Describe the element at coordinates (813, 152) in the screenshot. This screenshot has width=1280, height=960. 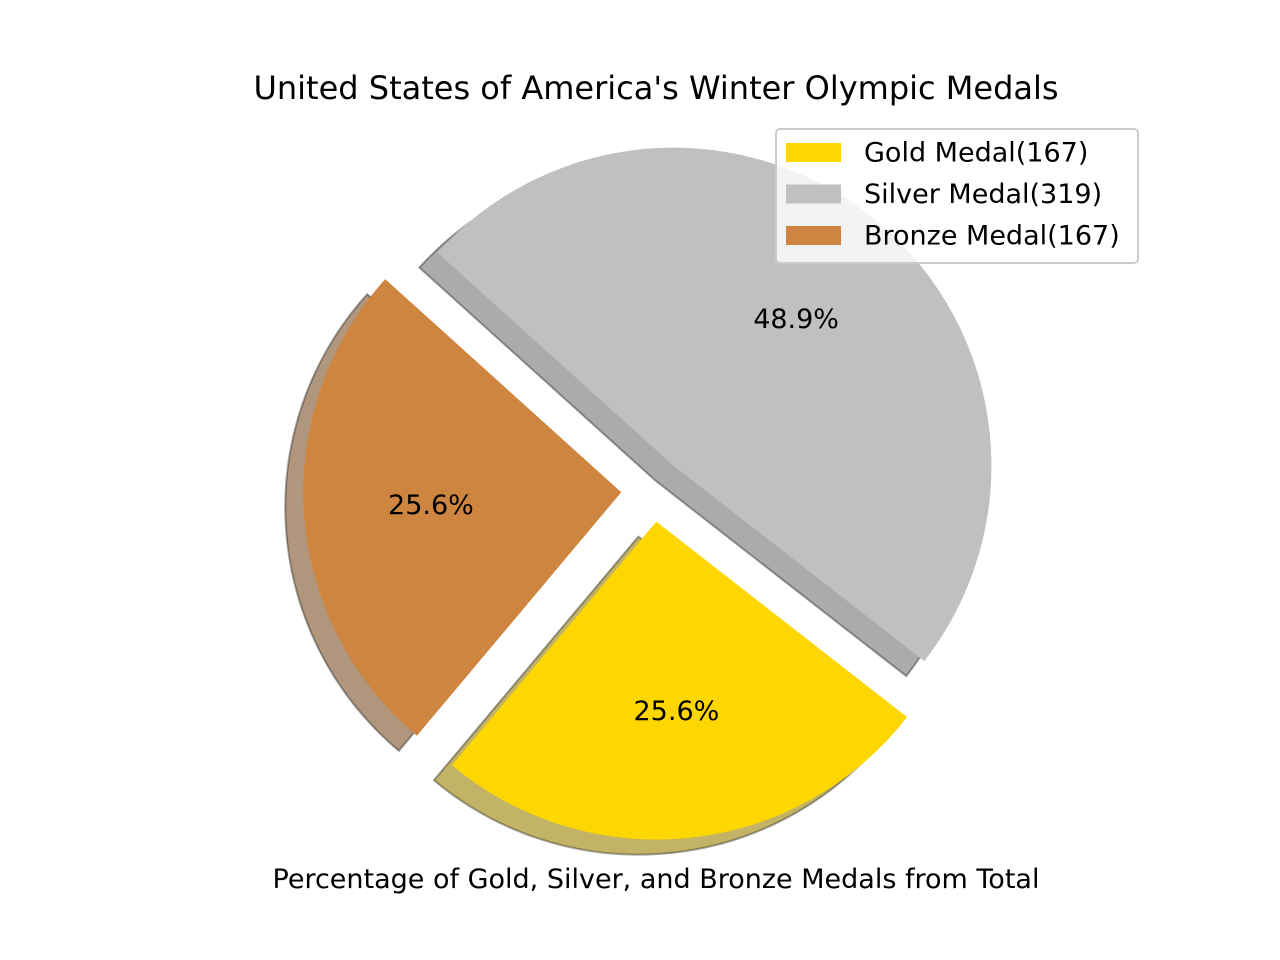
I see `legend-swatch-gold-medal` at that location.